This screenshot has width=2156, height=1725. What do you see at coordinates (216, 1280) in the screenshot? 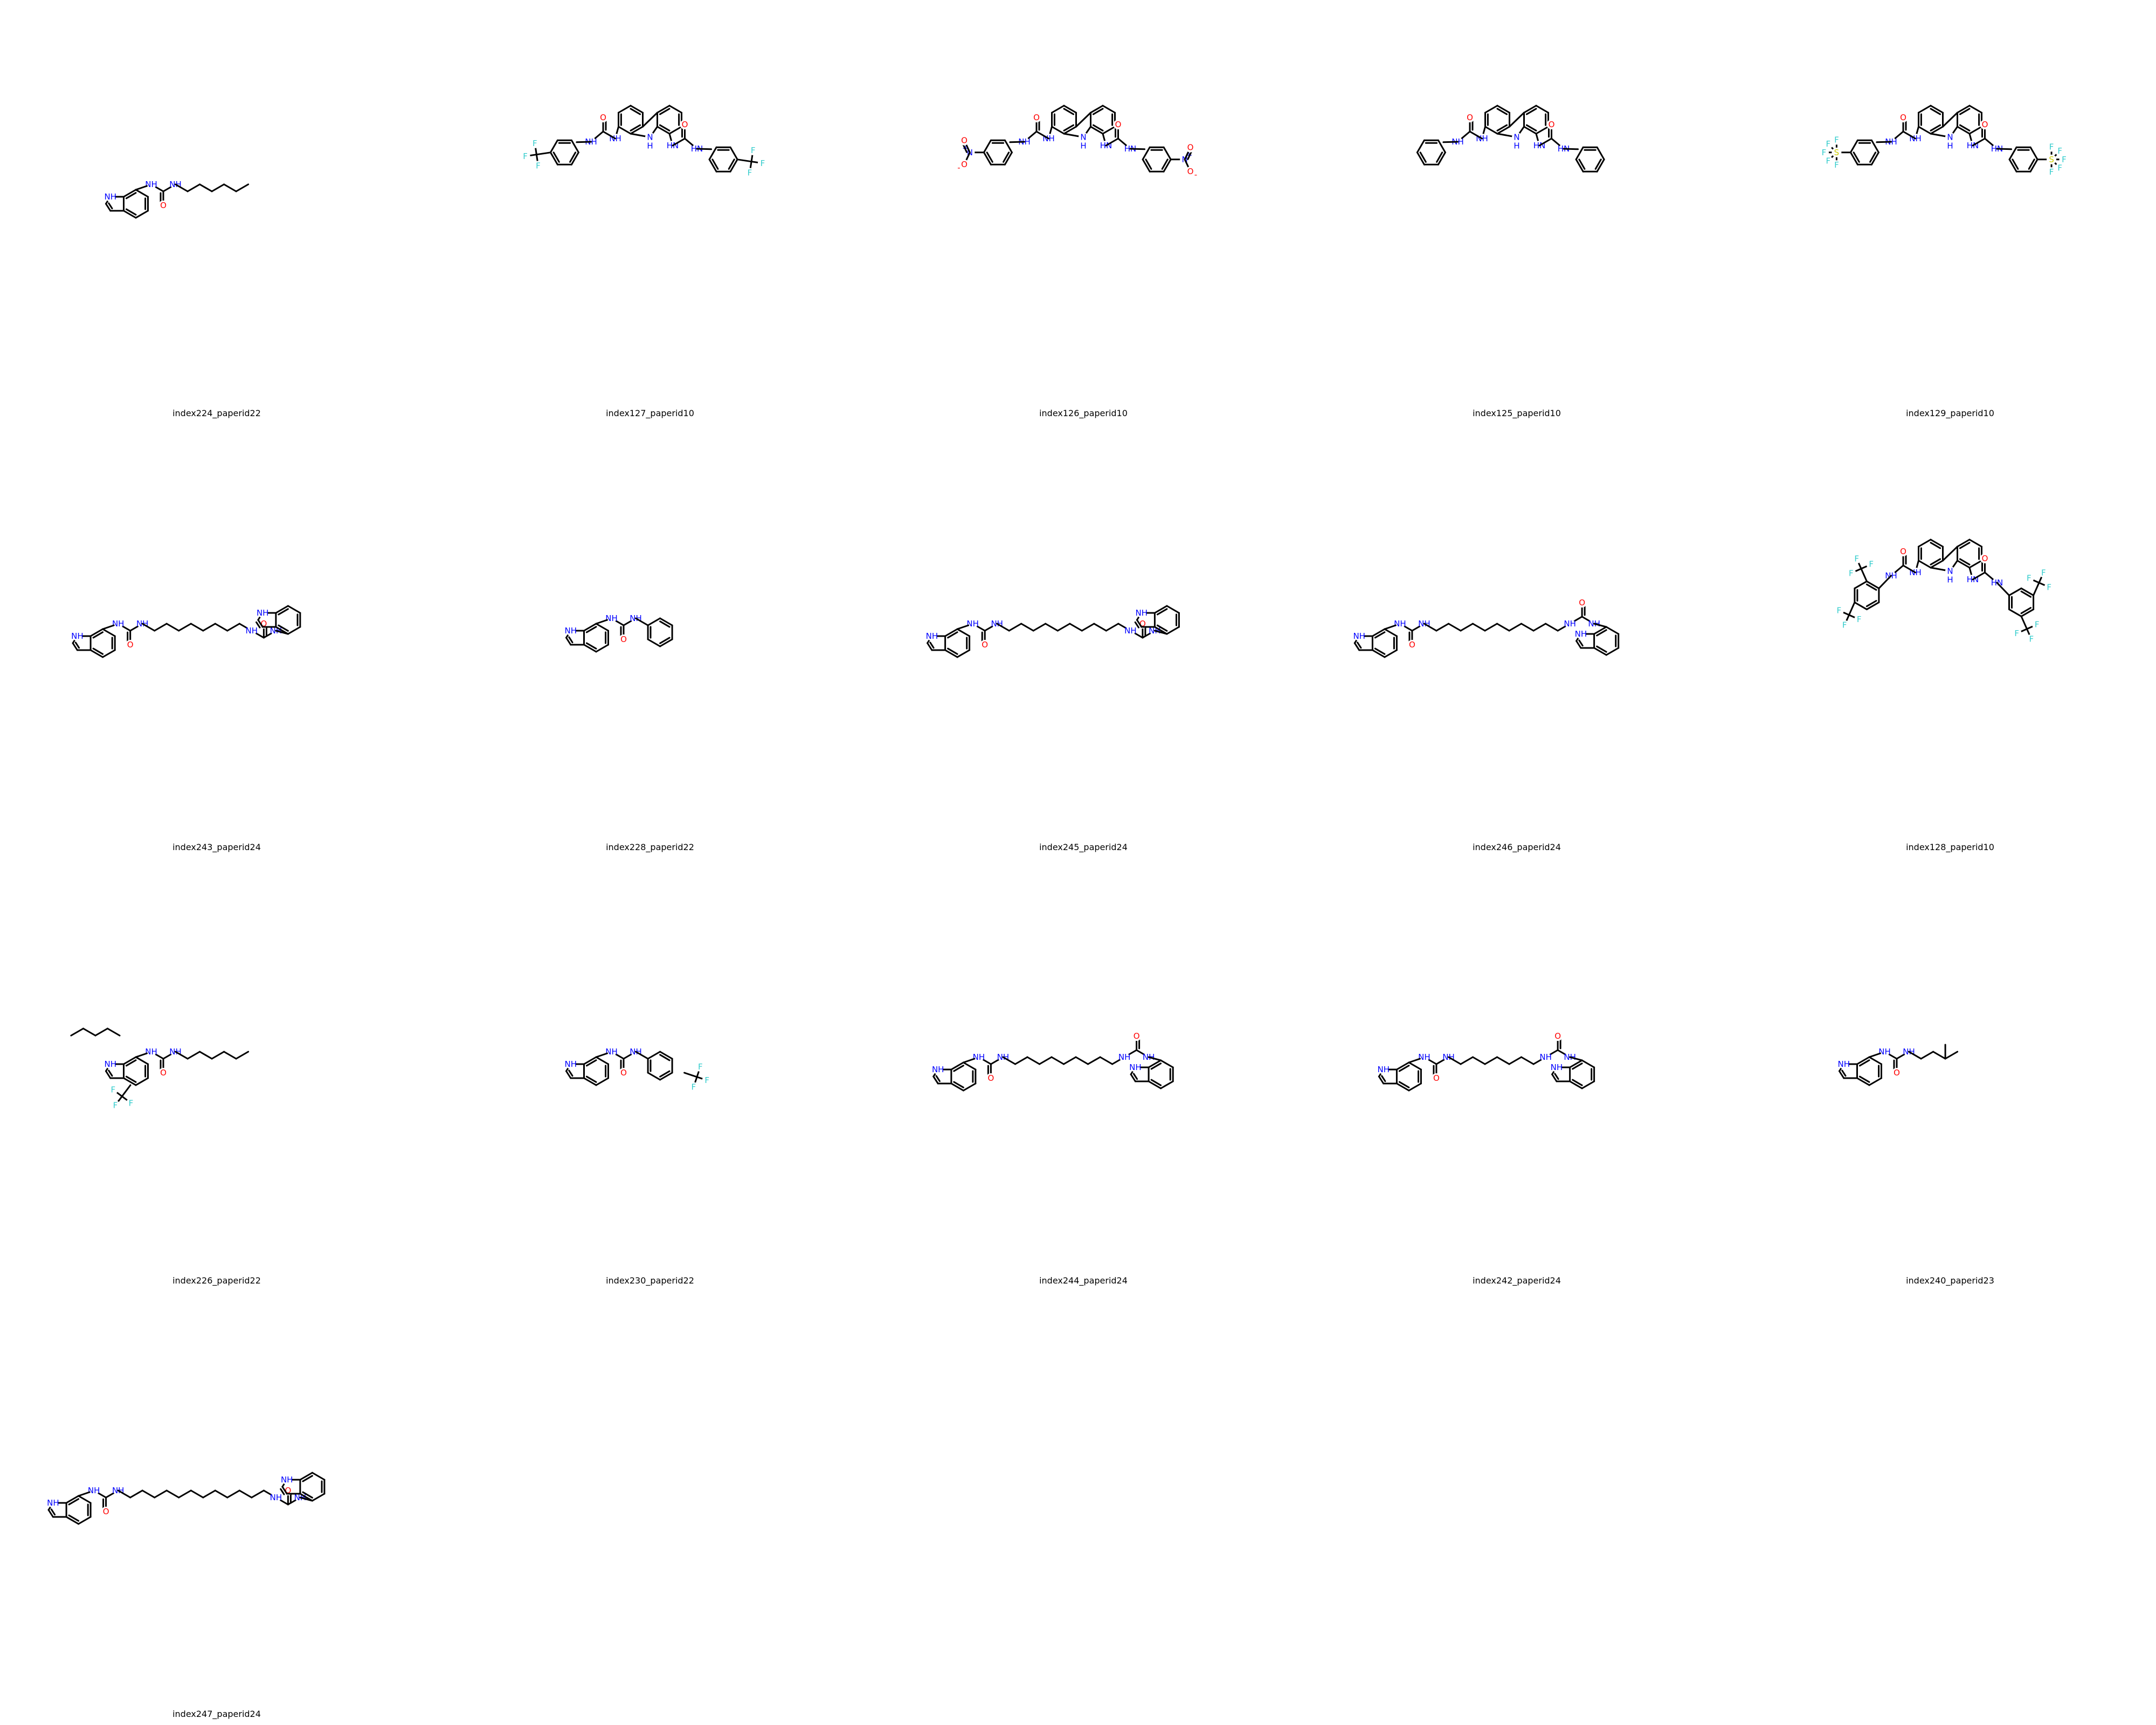
I see `molecule-label: index226_paperid22` at bounding box center [216, 1280].